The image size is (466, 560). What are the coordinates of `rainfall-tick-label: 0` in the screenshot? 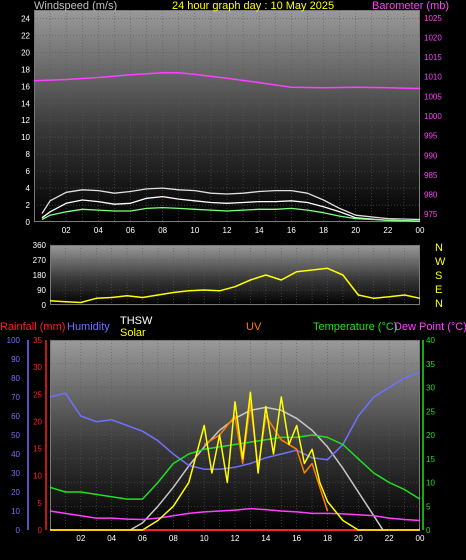 It's located at (40, 530).